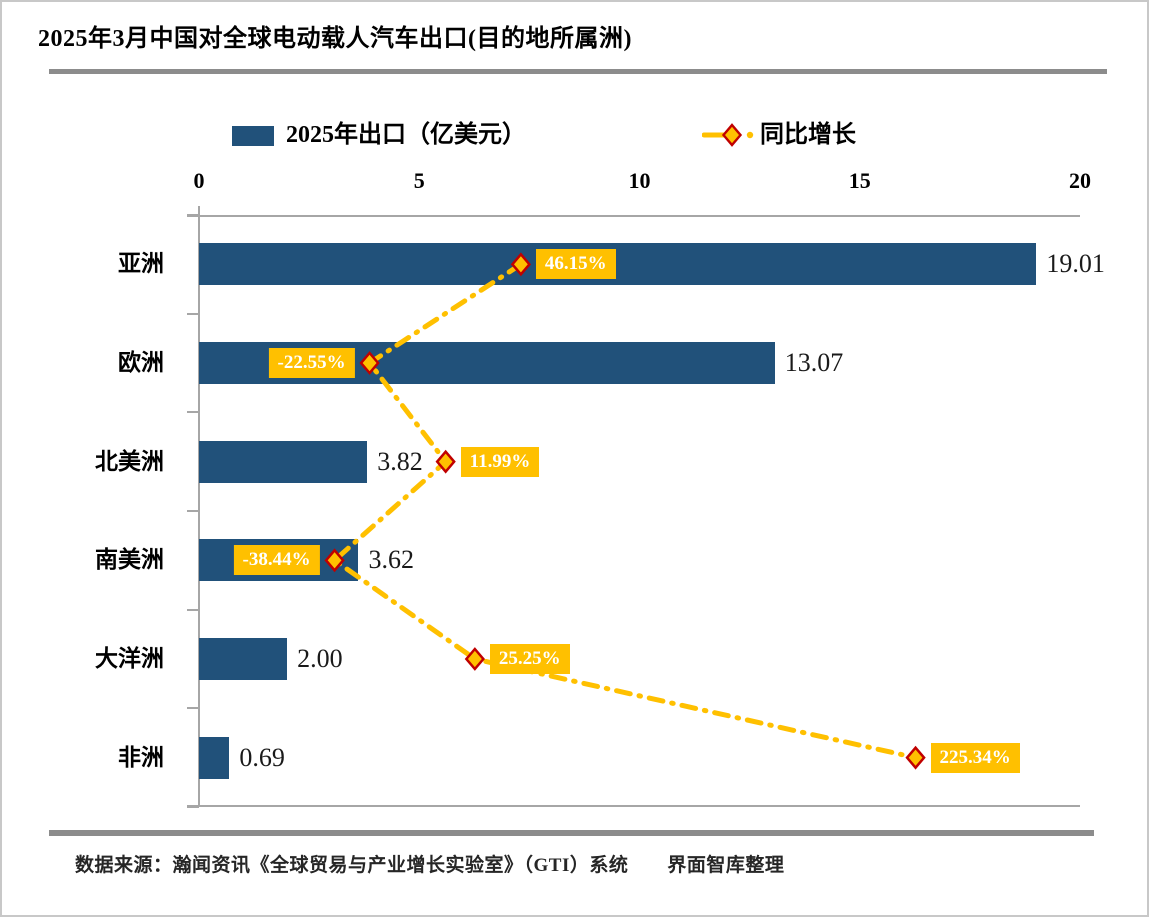  Describe the element at coordinates (276, 560) in the screenshot. I see `growth-label: -38.44%` at that location.